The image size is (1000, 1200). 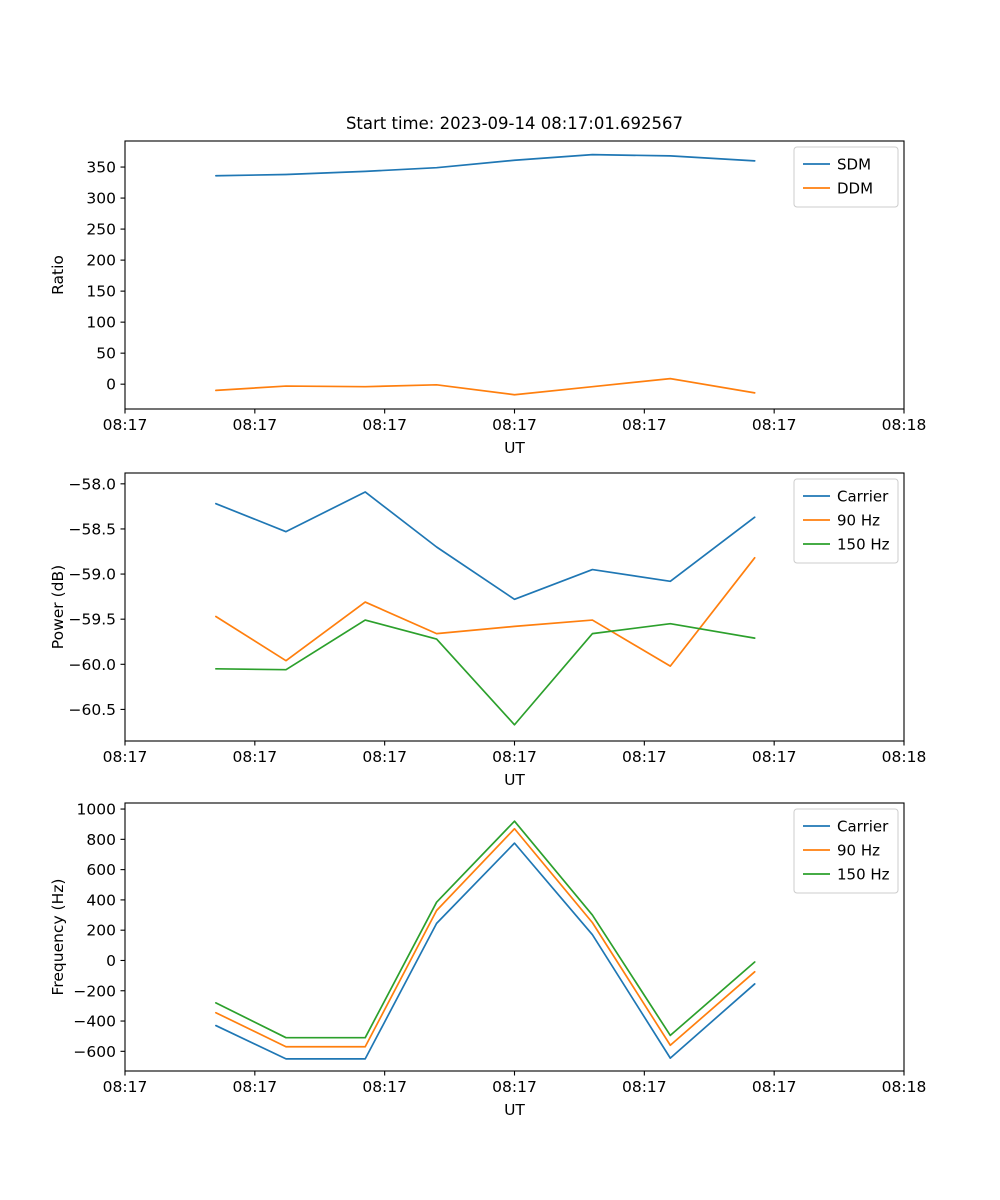 I want to click on y-tick-label: 600, so click(x=101, y=870).